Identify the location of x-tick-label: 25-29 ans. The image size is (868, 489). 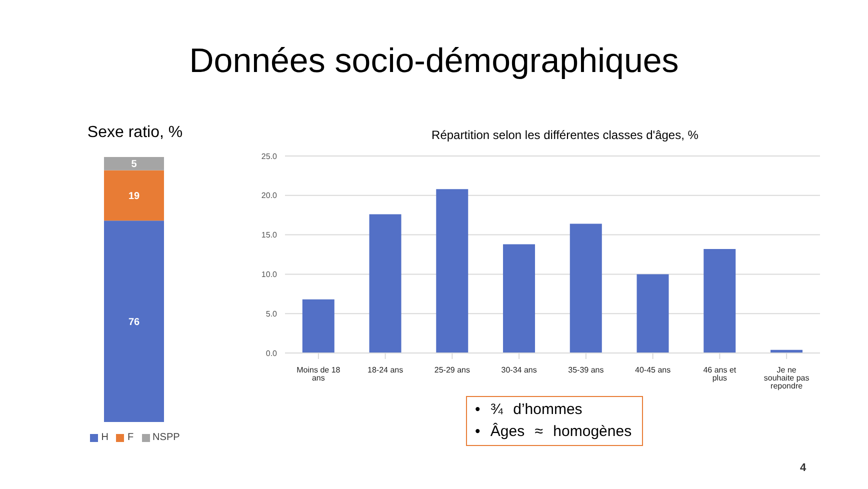
(452, 370).